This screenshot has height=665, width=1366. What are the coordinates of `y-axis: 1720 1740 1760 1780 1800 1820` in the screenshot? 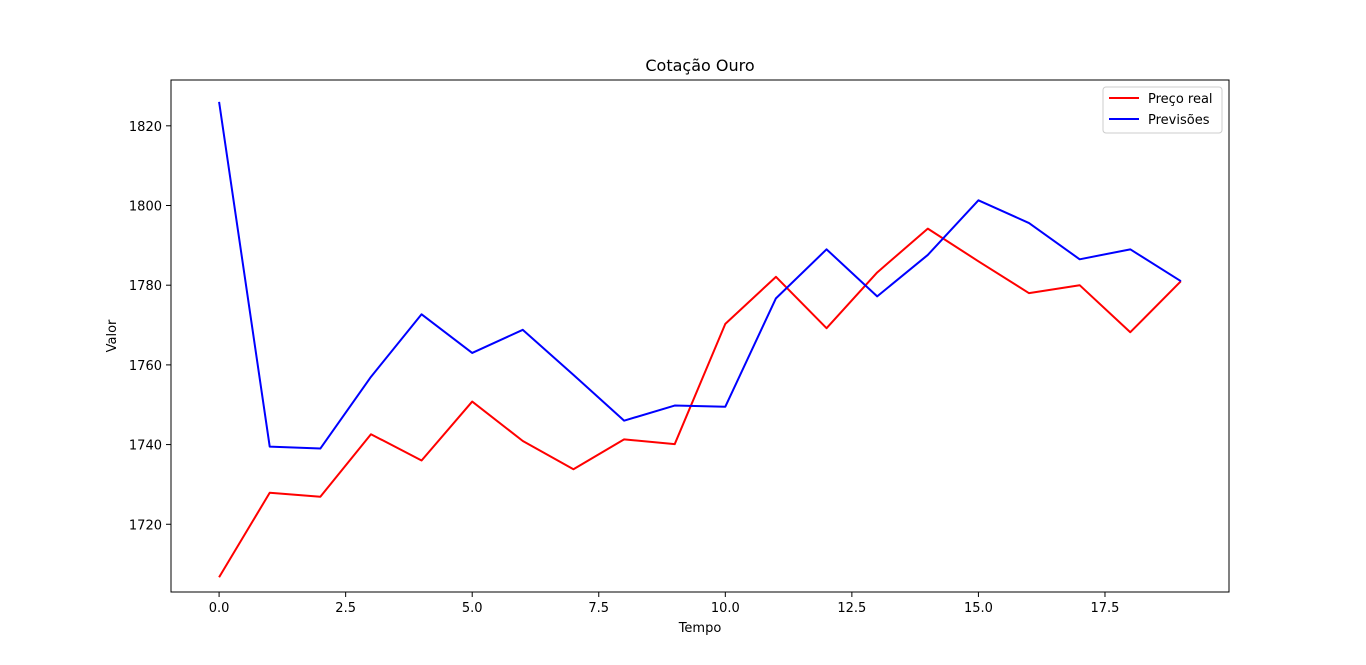 It's located at (150, 326).